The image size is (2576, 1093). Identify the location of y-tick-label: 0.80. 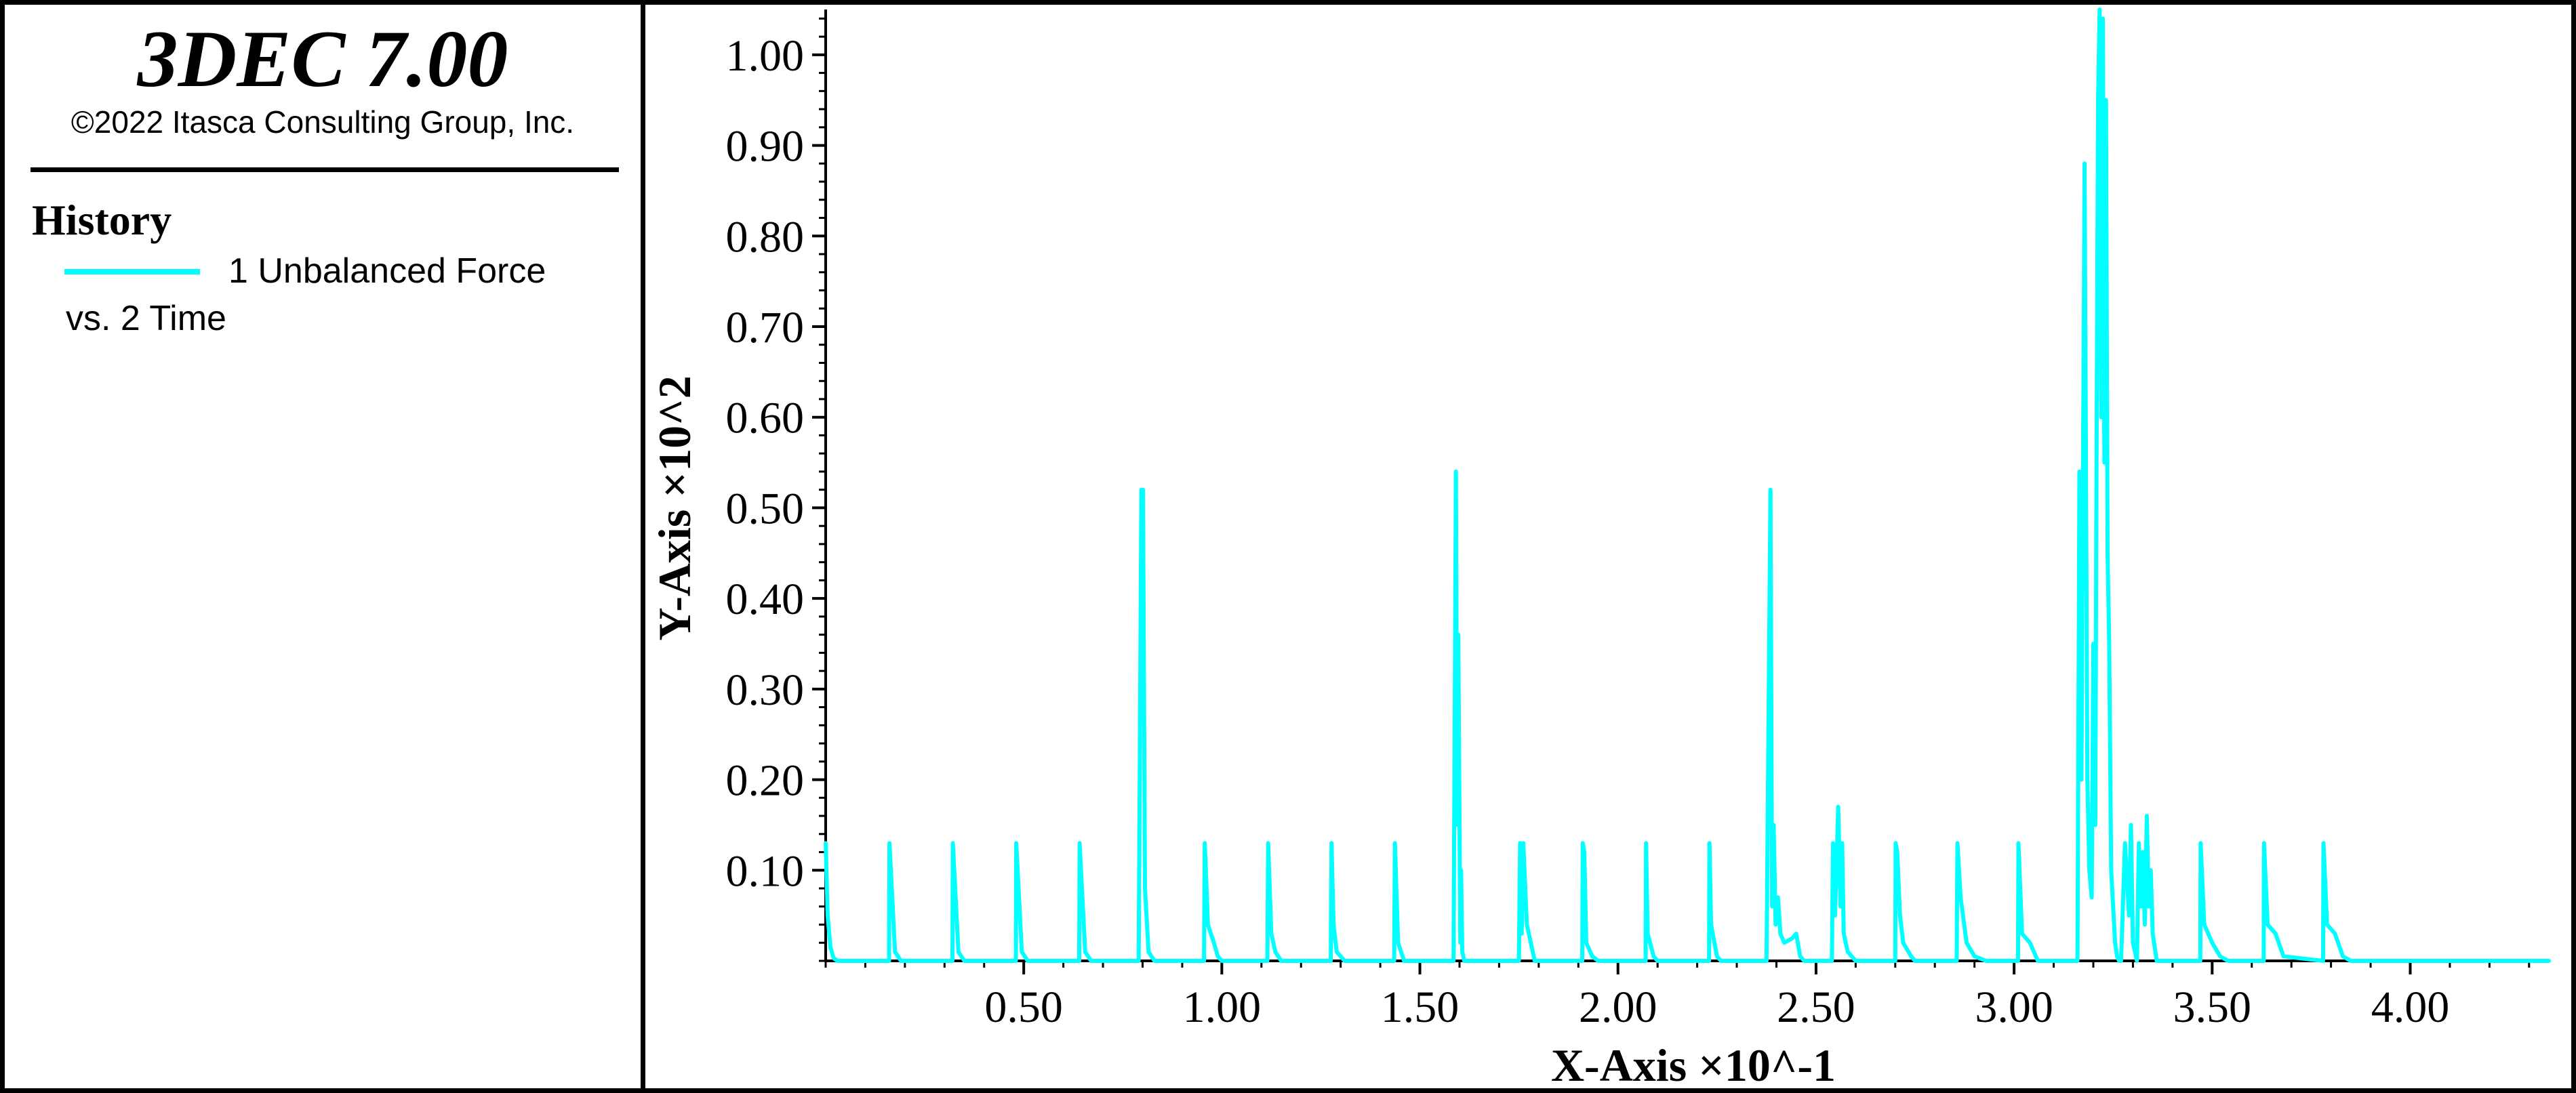
(765, 237).